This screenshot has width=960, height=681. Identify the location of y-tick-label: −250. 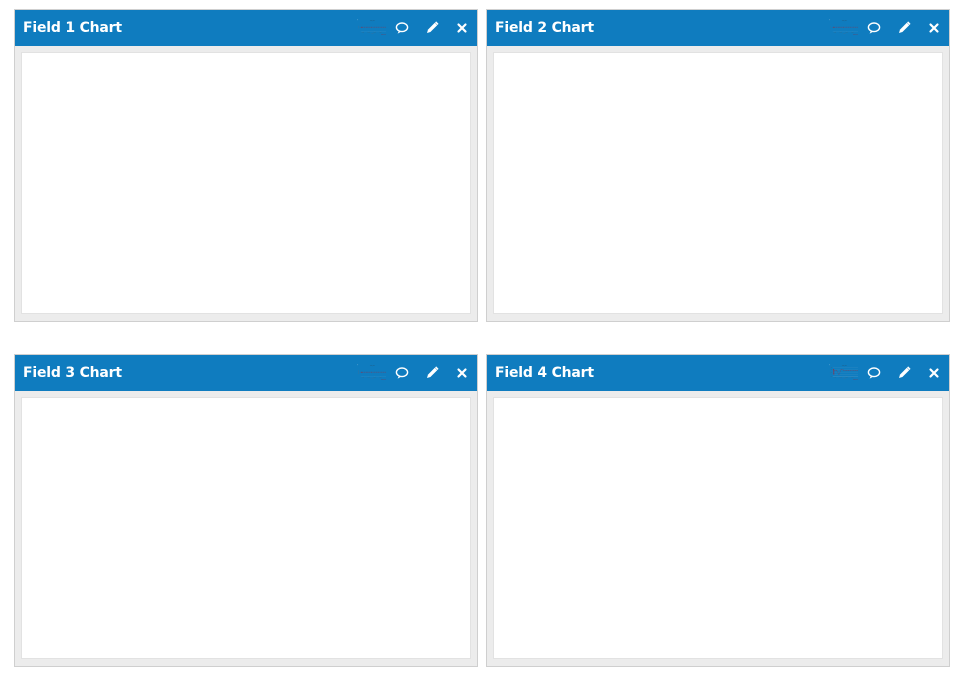
(831, 377).